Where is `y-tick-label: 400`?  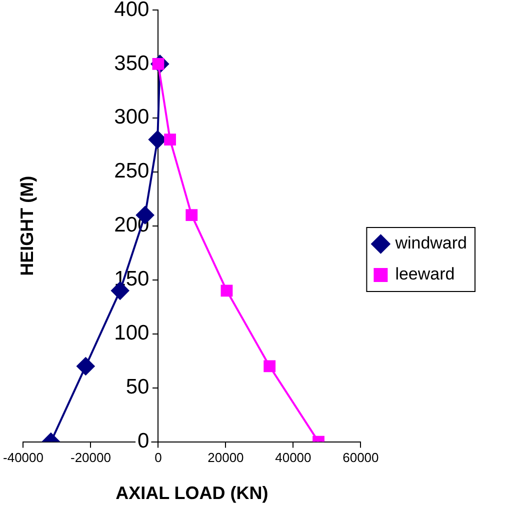 y-tick-label: 400 is located at coordinates (132, 10).